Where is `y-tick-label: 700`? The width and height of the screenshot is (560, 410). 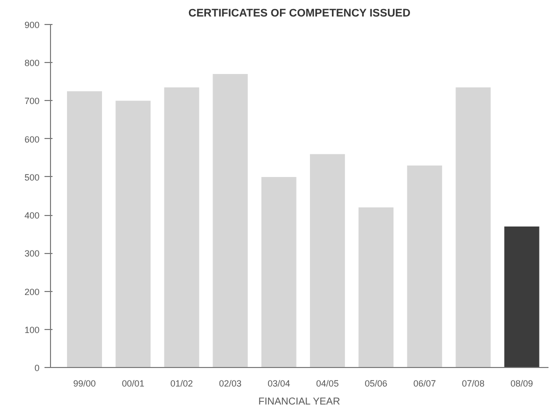 y-tick-label: 700 is located at coordinates (32, 101).